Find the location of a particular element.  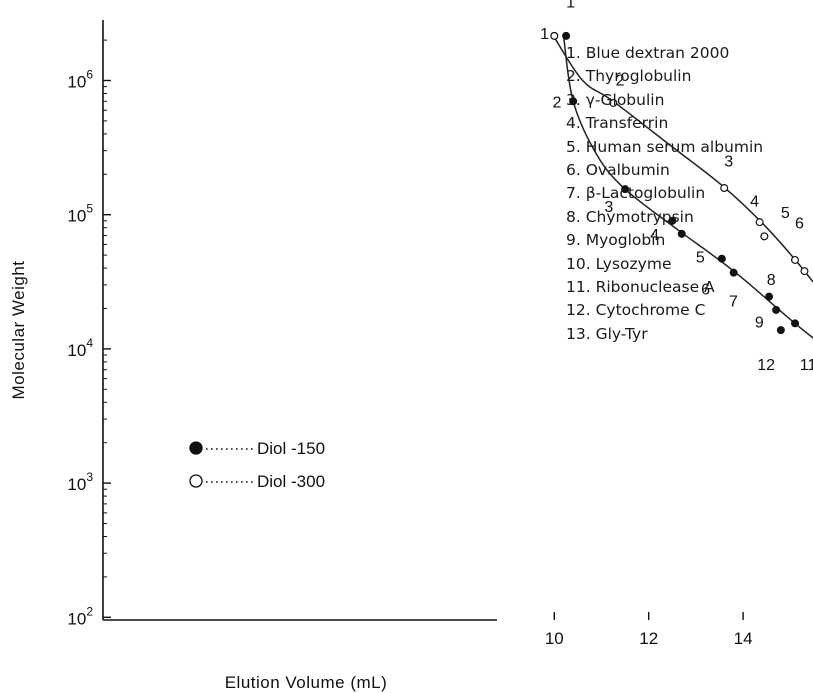

compound-number: 1. is located at coordinates (573, 53).